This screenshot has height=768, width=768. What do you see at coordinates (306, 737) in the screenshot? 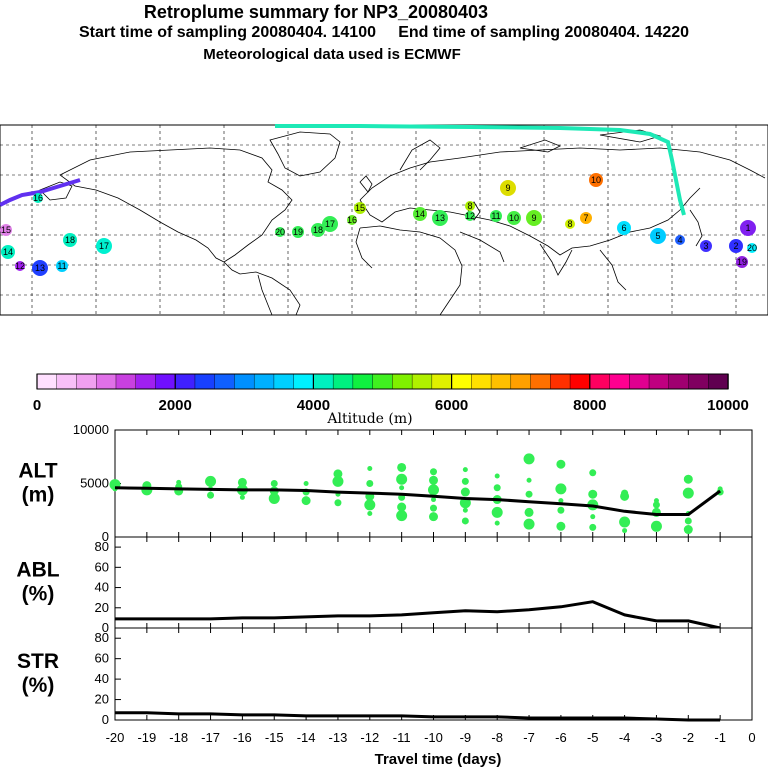
I see `x-tick-label: -14` at bounding box center [306, 737].